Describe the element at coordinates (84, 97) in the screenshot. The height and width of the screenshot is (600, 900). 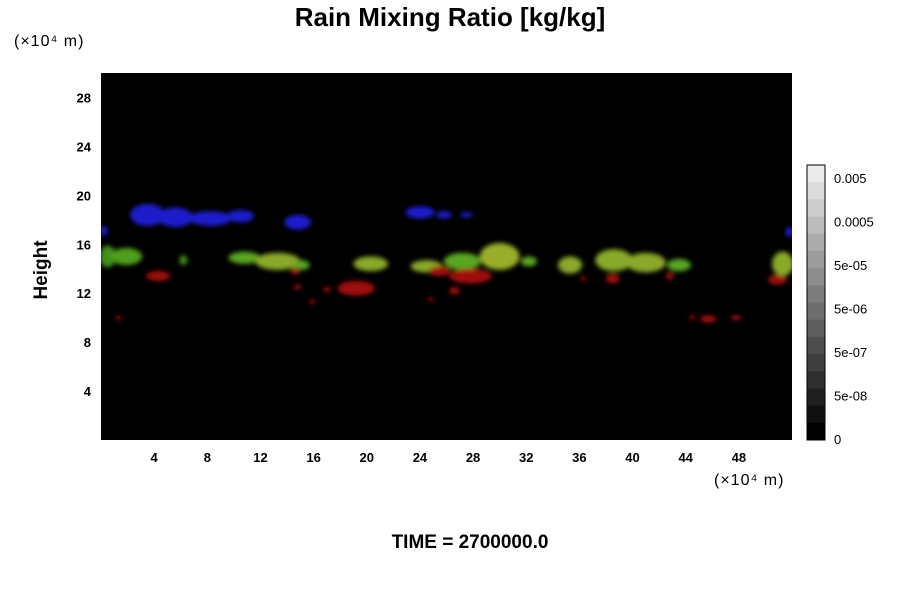
I see `y-tick-label: 28` at that location.